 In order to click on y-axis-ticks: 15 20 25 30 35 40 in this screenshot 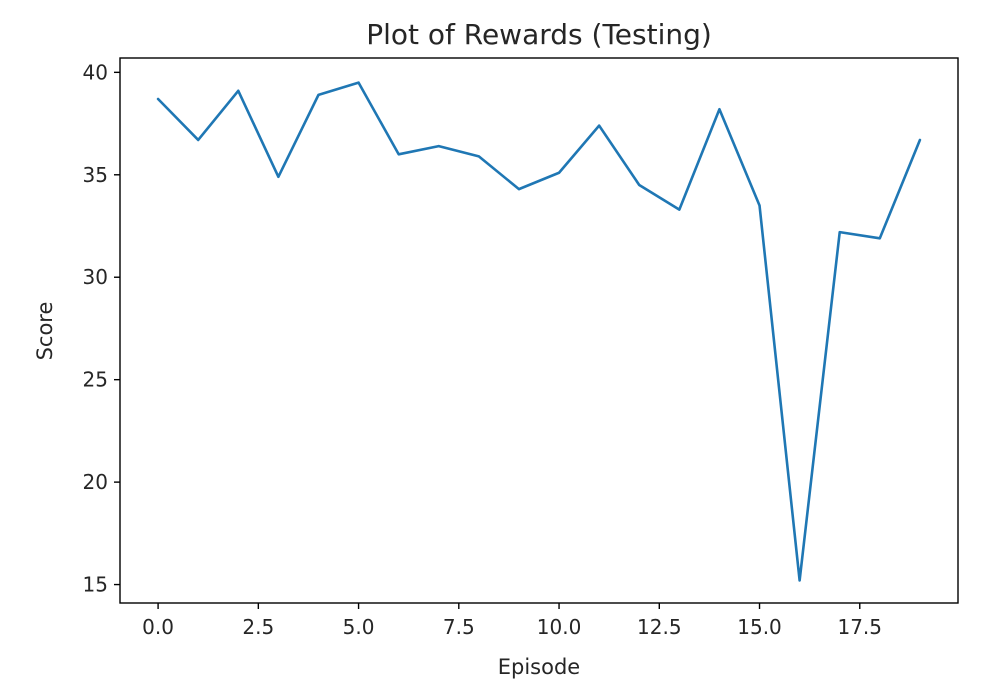, I will do `click(101, 328)`.